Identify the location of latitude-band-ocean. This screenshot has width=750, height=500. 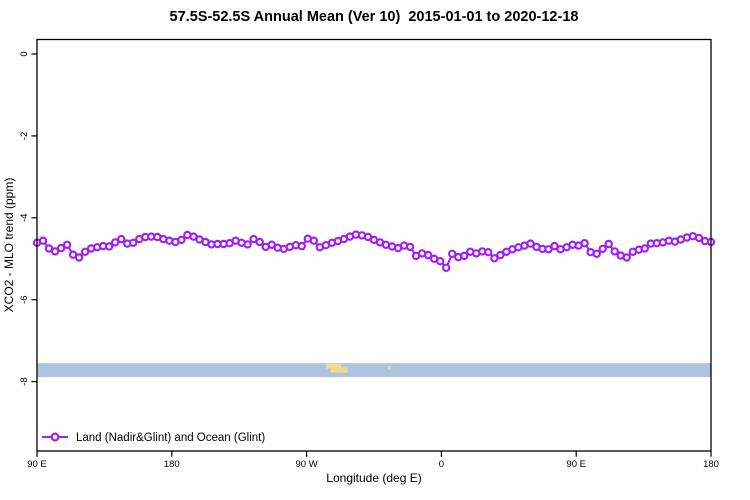
(374, 370).